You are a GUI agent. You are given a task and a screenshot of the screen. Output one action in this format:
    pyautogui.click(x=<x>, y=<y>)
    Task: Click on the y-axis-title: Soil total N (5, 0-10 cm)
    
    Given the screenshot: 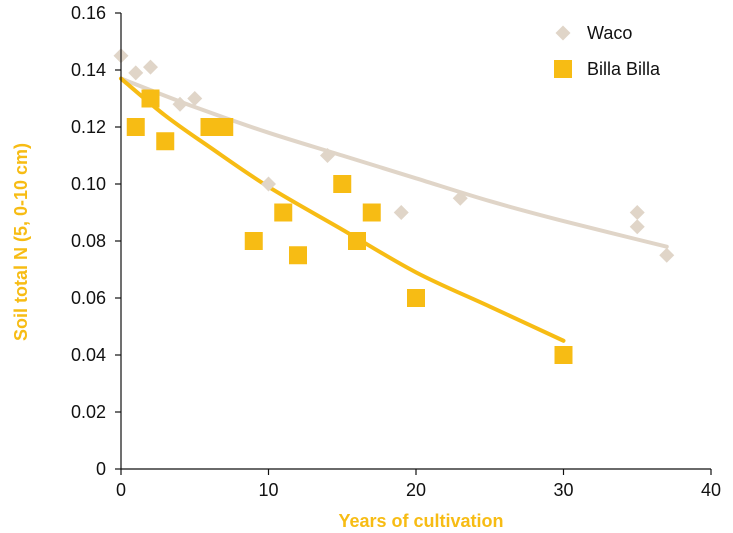 What is the action you would take?
    pyautogui.click(x=21, y=242)
    